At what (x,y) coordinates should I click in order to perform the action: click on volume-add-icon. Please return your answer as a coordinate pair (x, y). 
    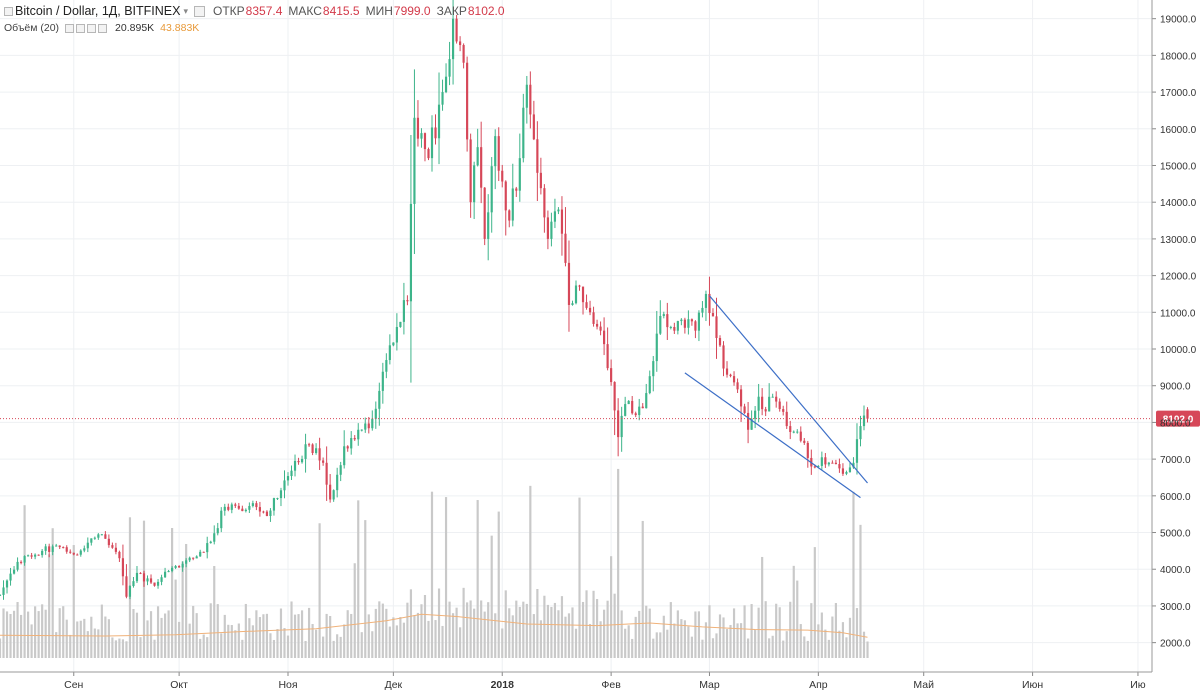
    Looking at the image, I should click on (92, 28).